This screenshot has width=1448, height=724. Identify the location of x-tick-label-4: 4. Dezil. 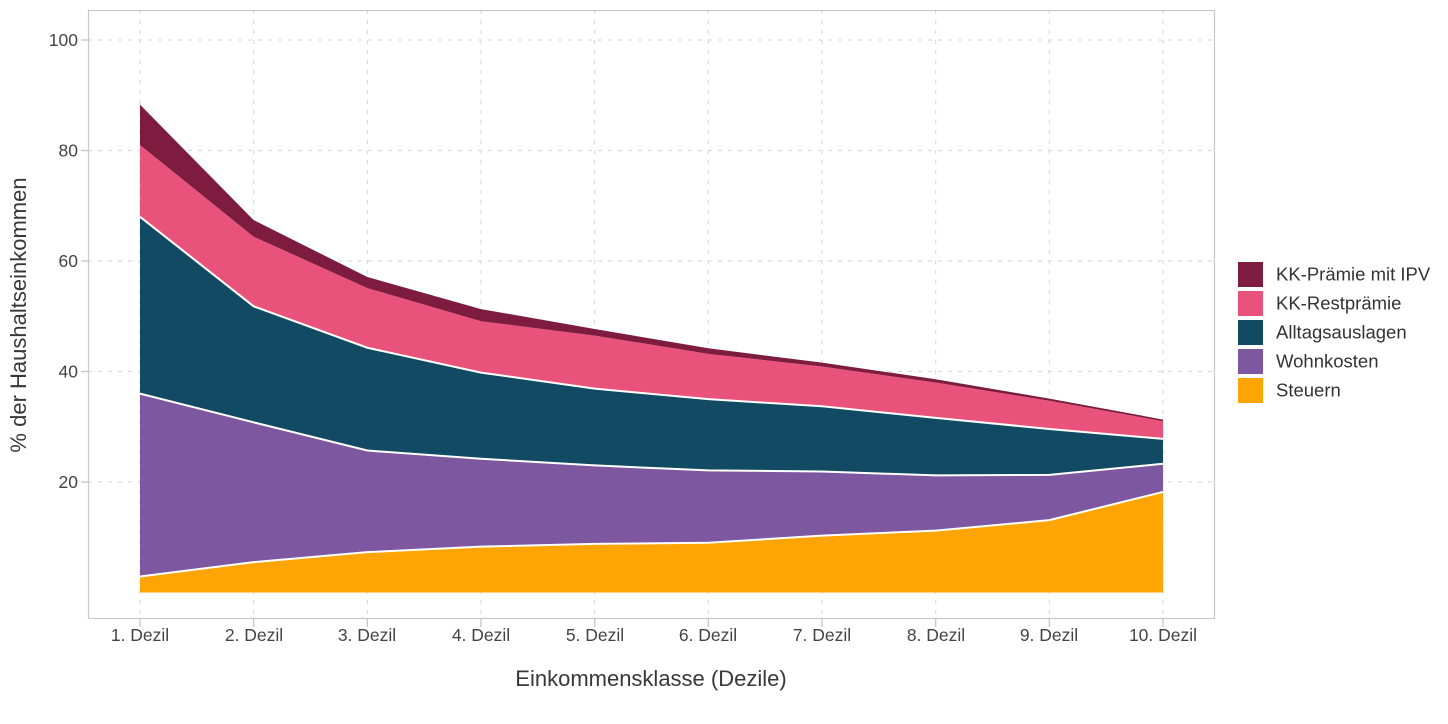
(481, 635).